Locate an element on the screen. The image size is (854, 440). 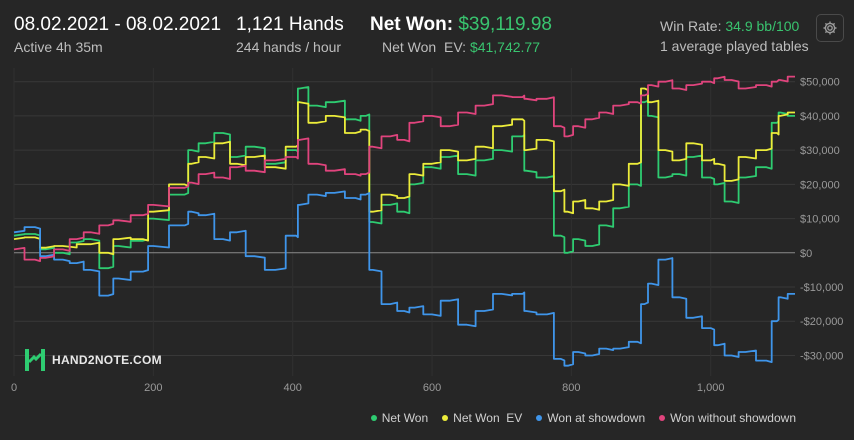
y-tick-label: -$30,000 is located at coordinates (821, 356).